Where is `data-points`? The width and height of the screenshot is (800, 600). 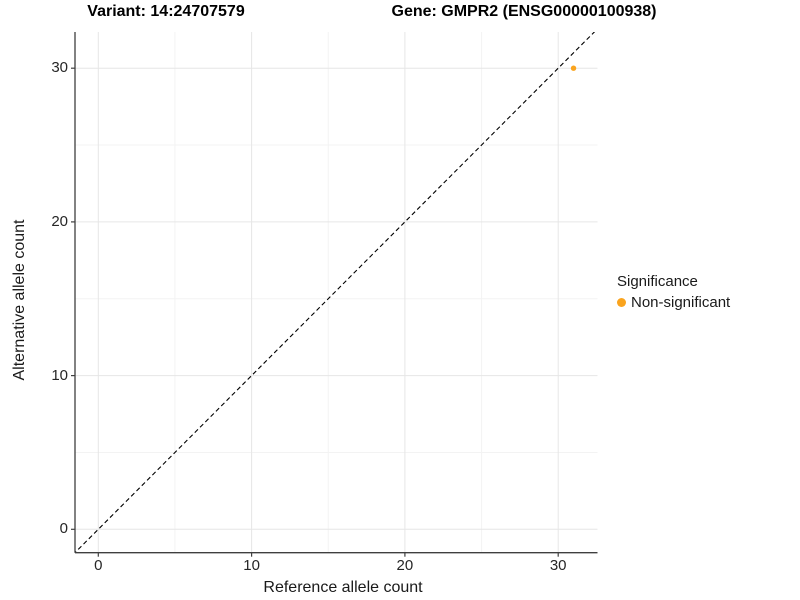
data-points is located at coordinates (573, 68).